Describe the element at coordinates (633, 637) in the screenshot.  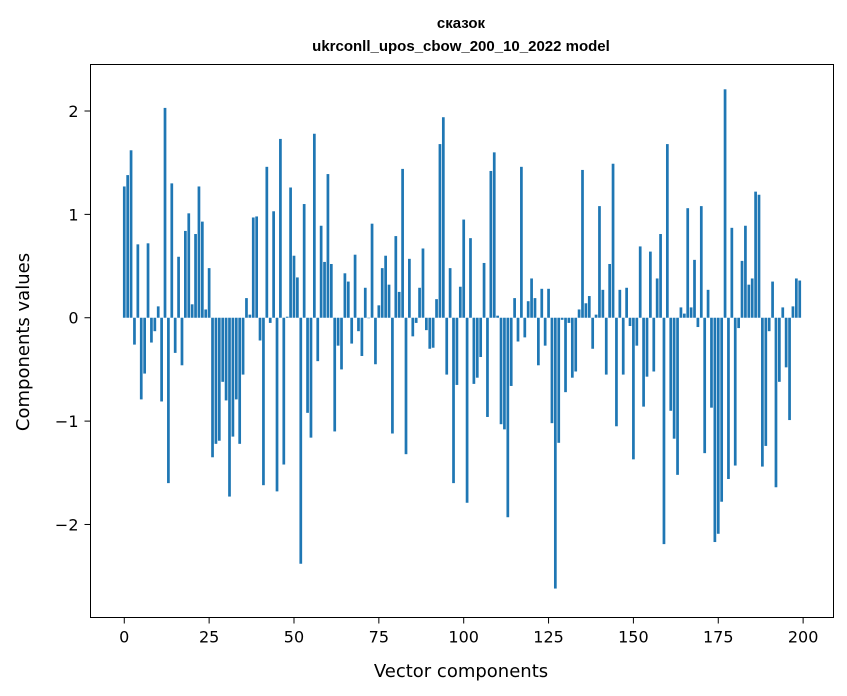
I see `x-tick-label-150: 150` at that location.